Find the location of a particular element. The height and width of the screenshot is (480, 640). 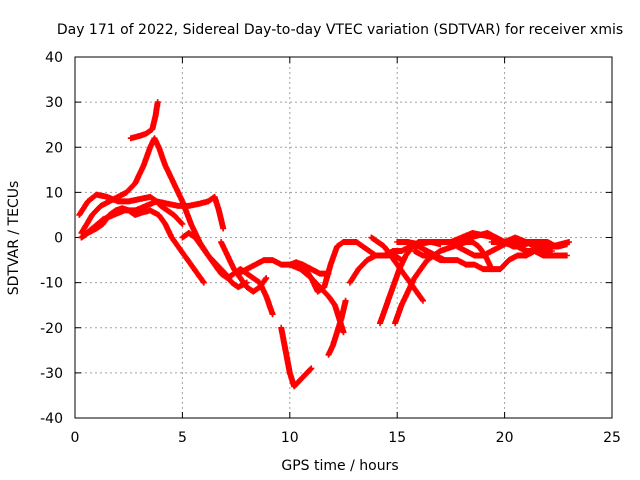

y-tick-label: 20 is located at coordinates (54, 148).